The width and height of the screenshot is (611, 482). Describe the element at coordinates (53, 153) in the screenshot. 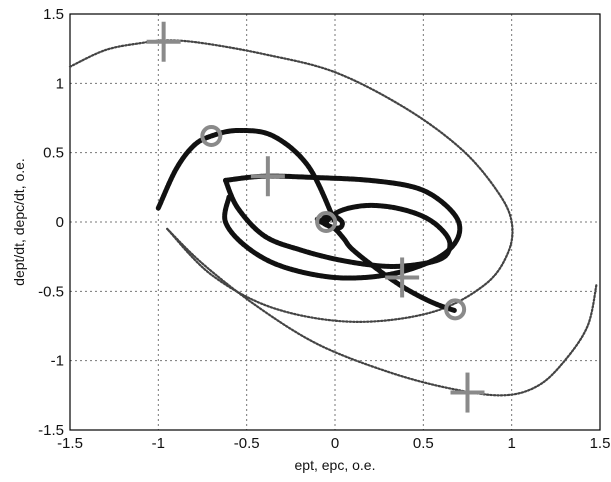

I see `y-tick-label: 0.5` at that location.